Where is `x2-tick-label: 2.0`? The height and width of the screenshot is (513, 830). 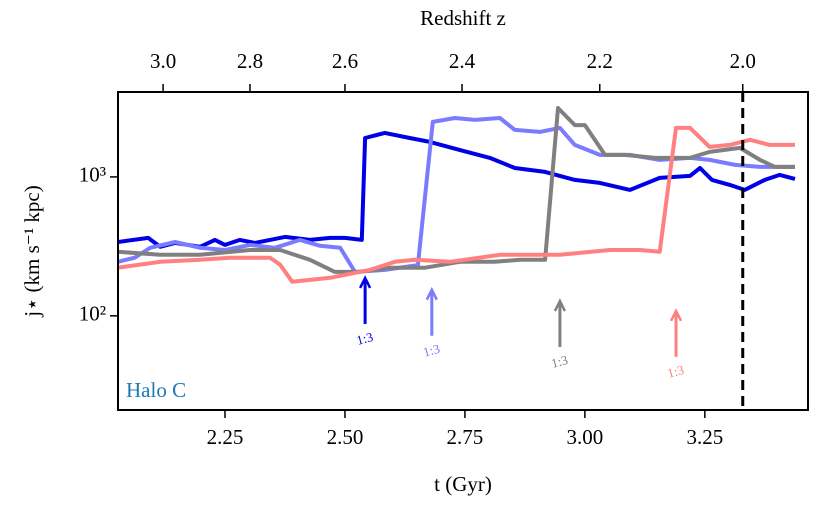 x2-tick-label: 2.0 is located at coordinates (743, 61).